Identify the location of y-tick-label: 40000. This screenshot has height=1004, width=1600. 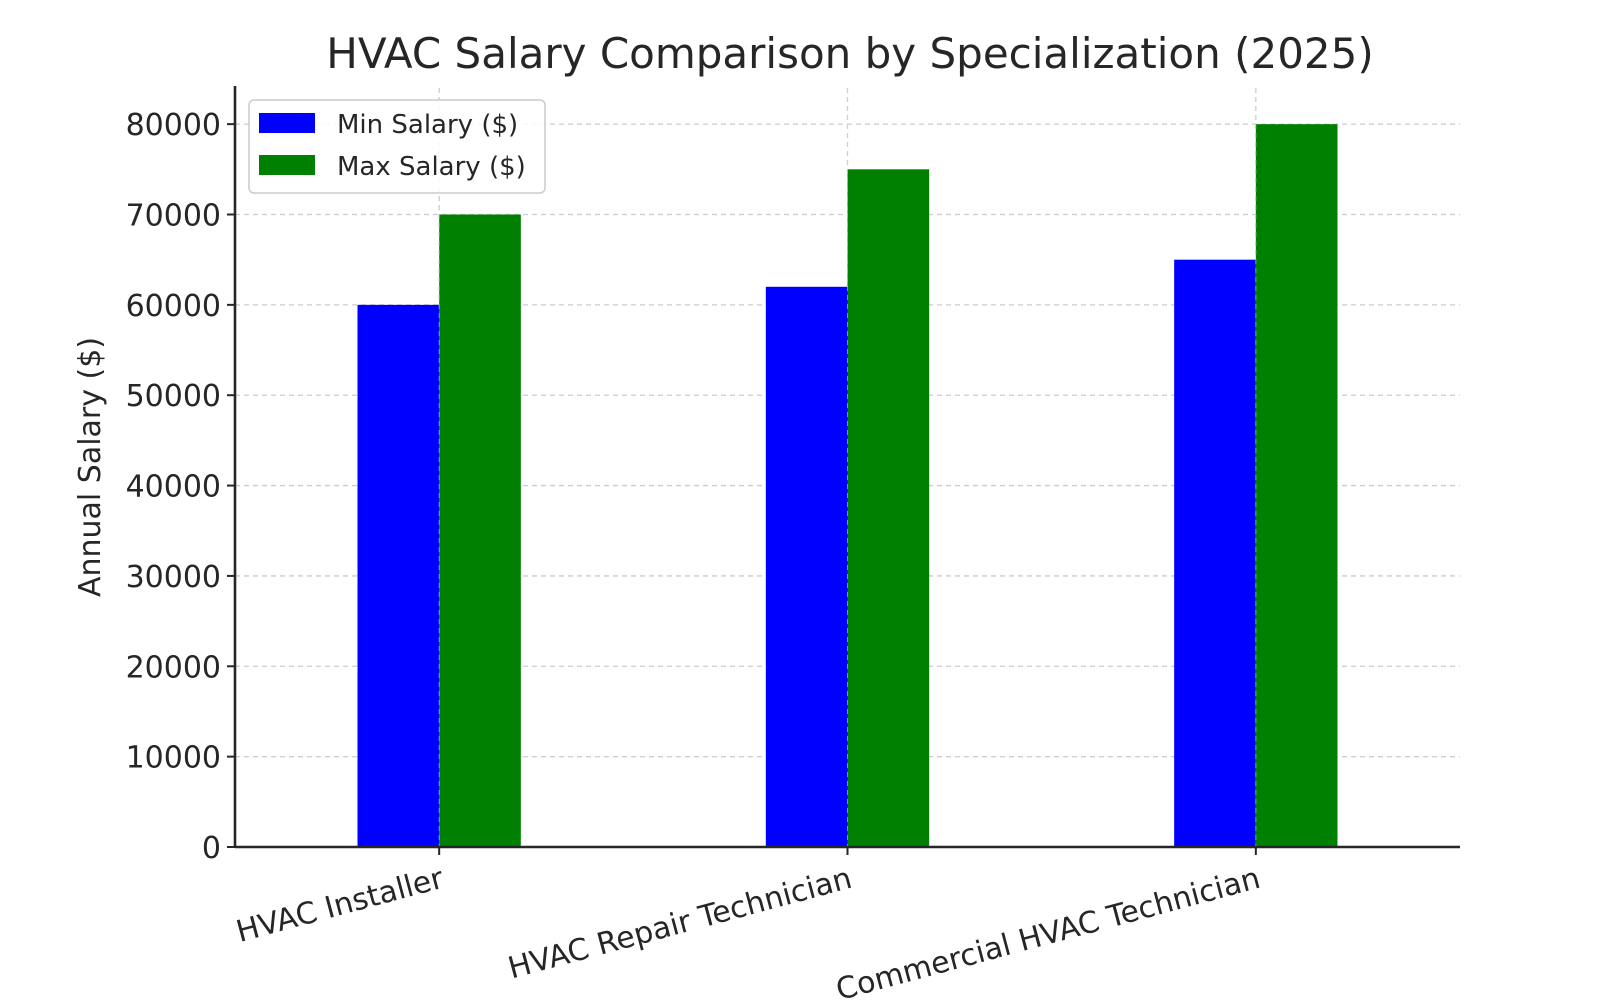
(173, 487).